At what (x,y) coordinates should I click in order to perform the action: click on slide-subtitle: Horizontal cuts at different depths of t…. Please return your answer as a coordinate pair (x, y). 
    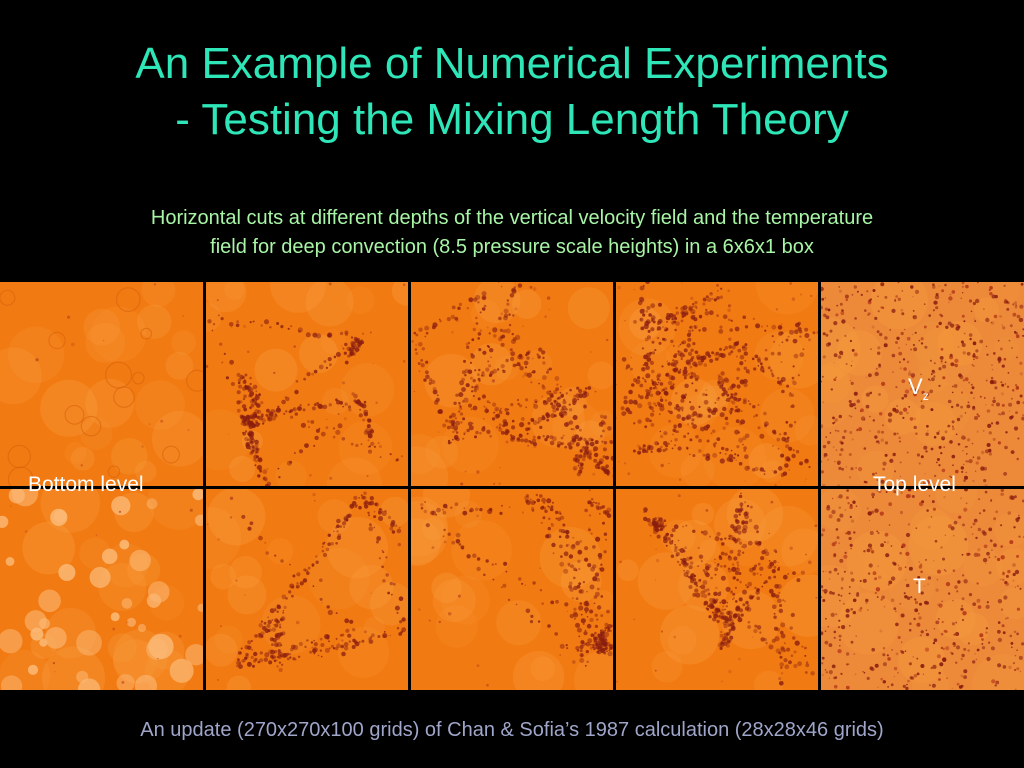
    Looking at the image, I should click on (512, 233).